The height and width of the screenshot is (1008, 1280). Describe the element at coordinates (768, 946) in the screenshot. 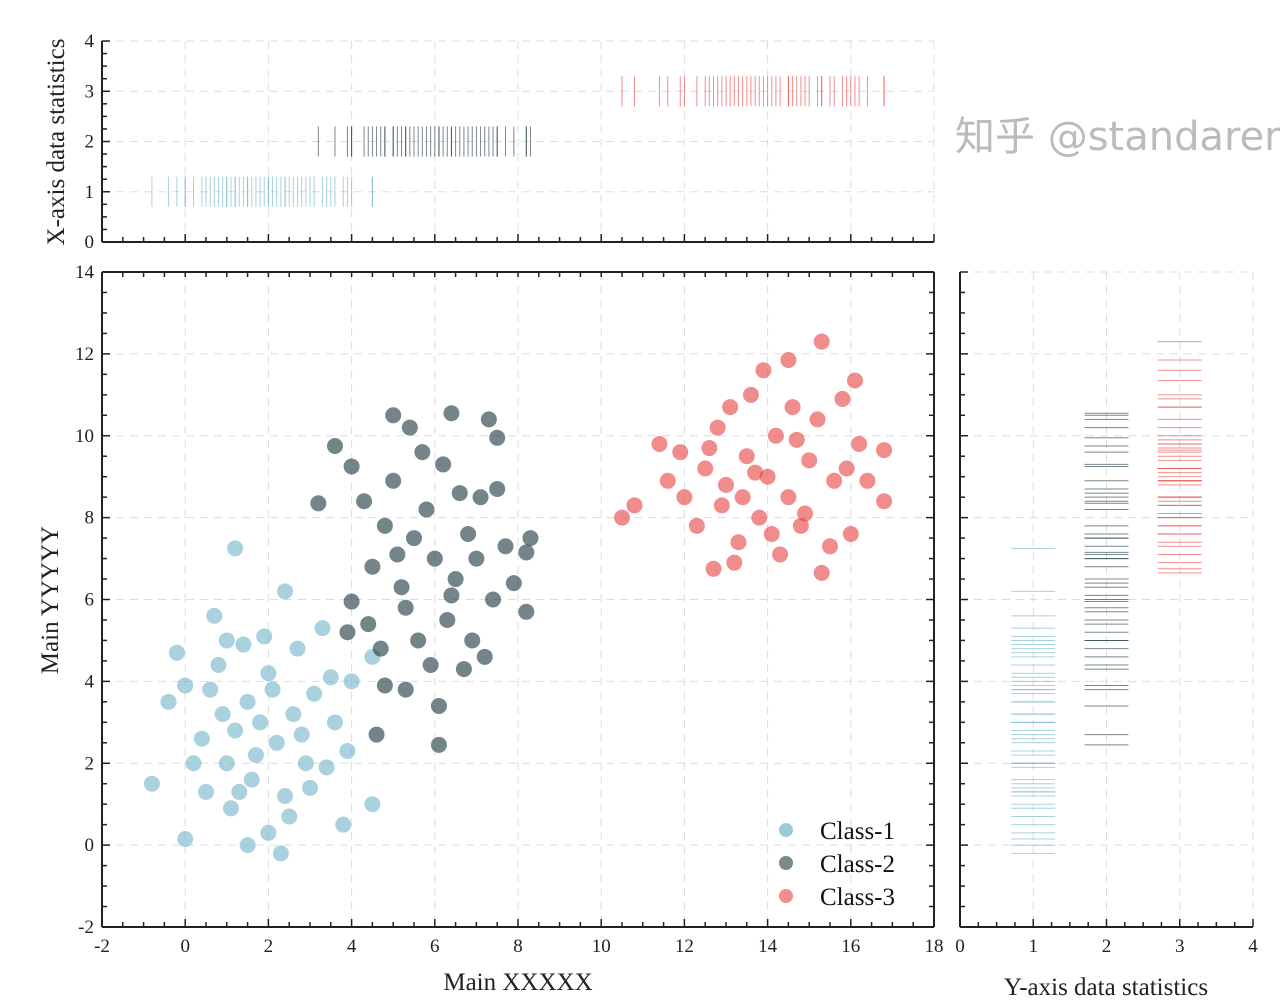

I see `main-x-tick-label: 14` at that location.